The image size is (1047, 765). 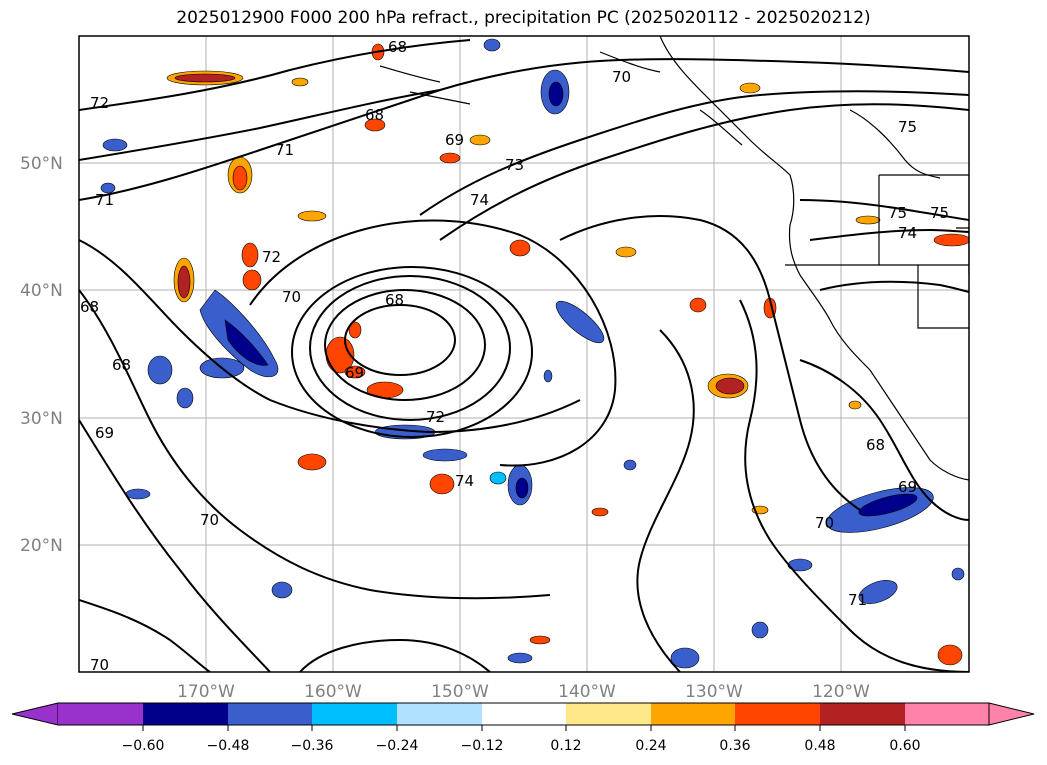 What do you see at coordinates (841, 692) in the screenshot?
I see `lon-label-120w: 120°W` at bounding box center [841, 692].